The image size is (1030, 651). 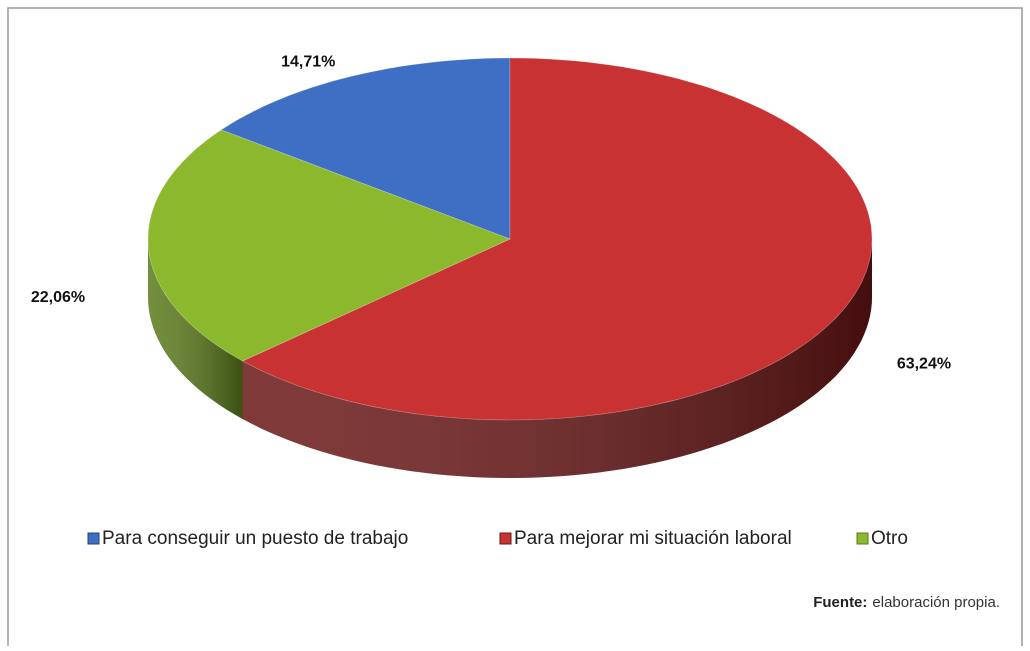 What do you see at coordinates (840, 602) in the screenshot?
I see `source-label: Fuente:` at bounding box center [840, 602].